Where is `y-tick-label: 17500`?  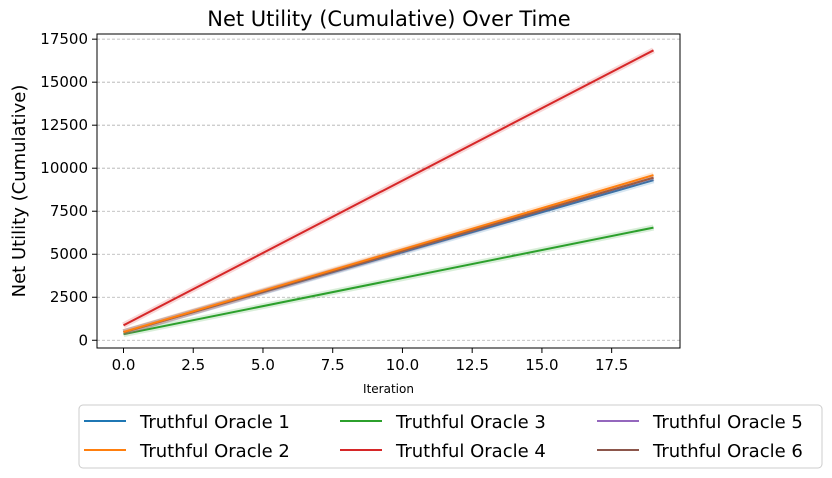 y-tick-label: 17500 is located at coordinates (64, 39).